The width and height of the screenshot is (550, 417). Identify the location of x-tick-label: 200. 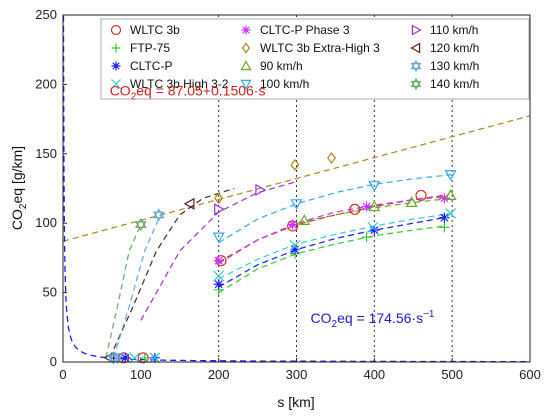
(219, 374).